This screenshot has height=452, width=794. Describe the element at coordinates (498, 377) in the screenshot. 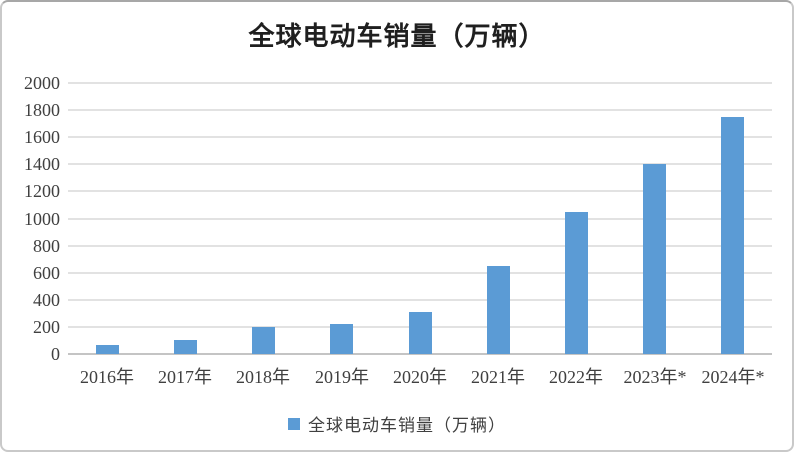

I see `x-tick-label: 2021年` at that location.